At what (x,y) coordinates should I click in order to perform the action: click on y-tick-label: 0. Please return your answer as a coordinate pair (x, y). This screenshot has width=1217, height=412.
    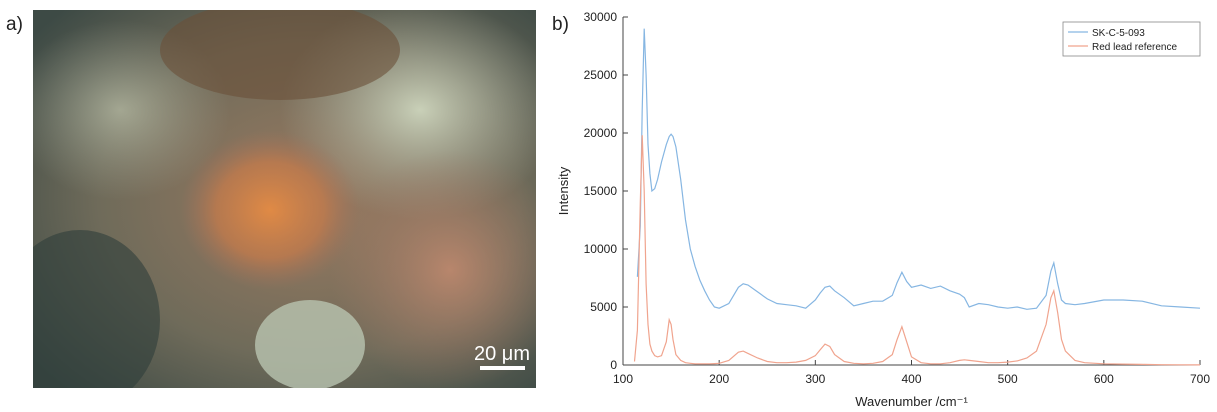
    Looking at the image, I should click on (613, 365).